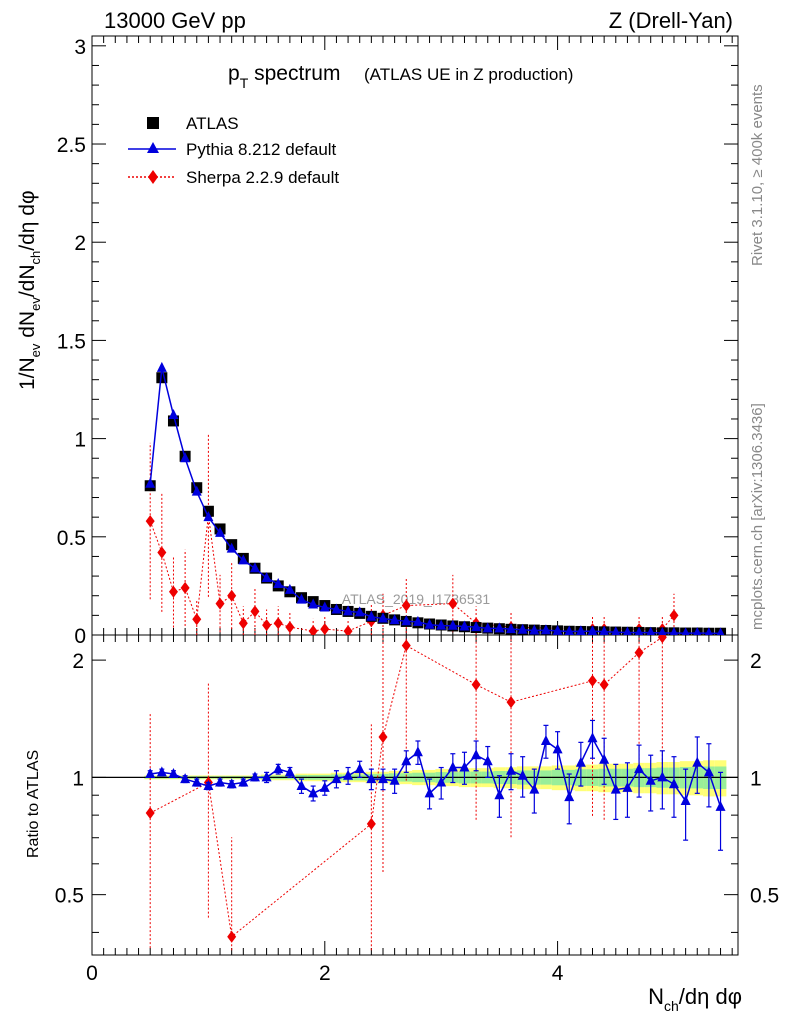  Describe the element at coordinates (29, 290) in the screenshot. I see `main-ylabel: 1/Nev dNev/dNch/dη dφ` at that location.